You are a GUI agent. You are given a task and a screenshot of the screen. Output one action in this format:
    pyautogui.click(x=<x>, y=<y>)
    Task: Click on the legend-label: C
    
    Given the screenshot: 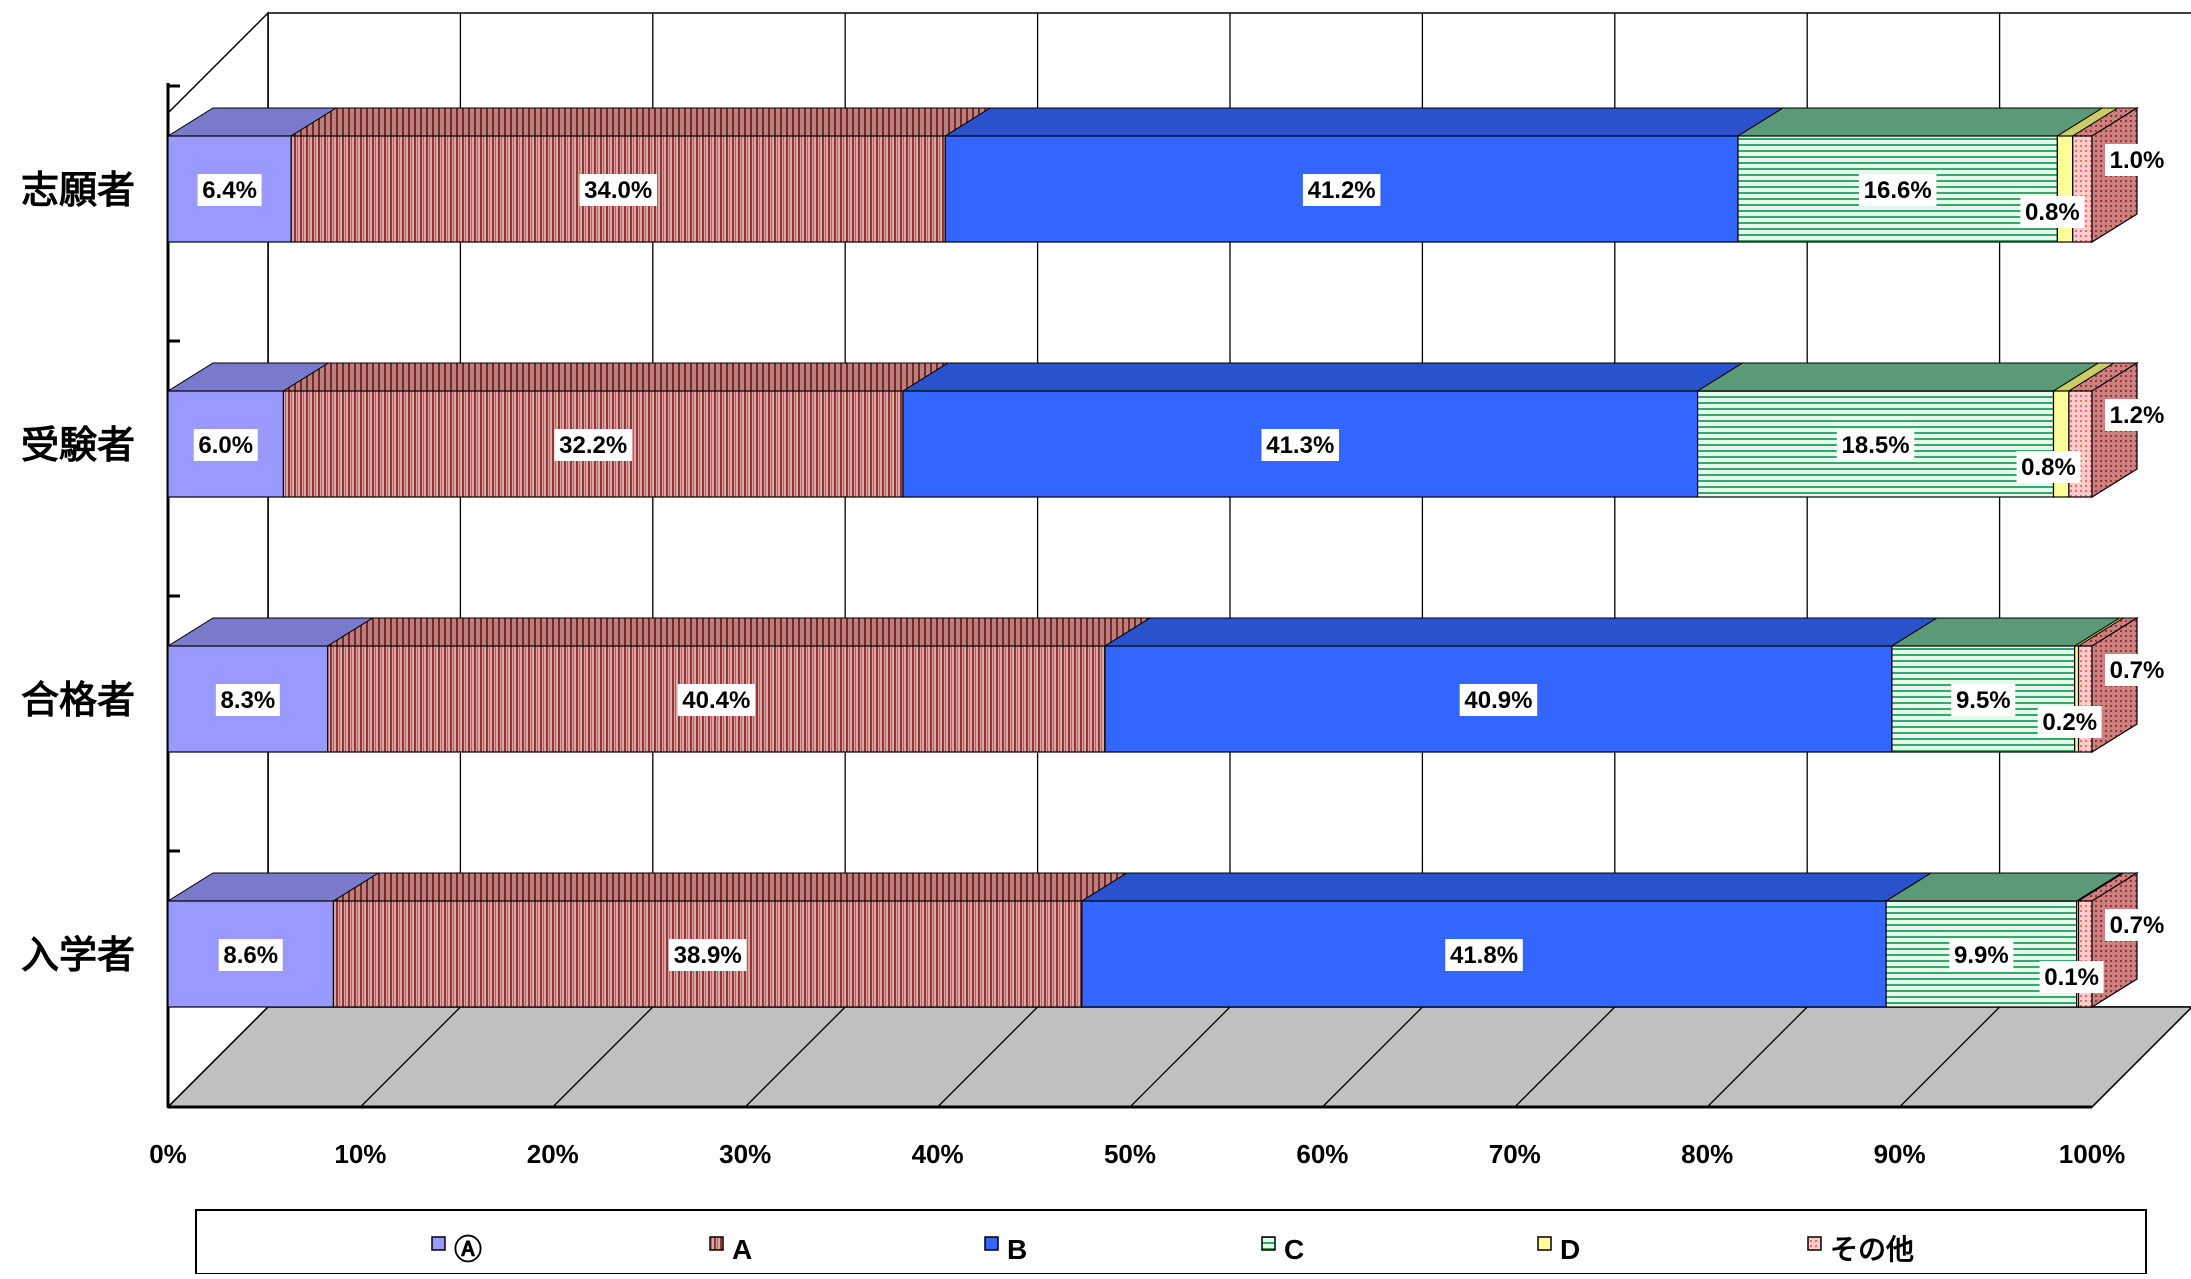 What is the action you would take?
    pyautogui.click(x=1294, y=1249)
    